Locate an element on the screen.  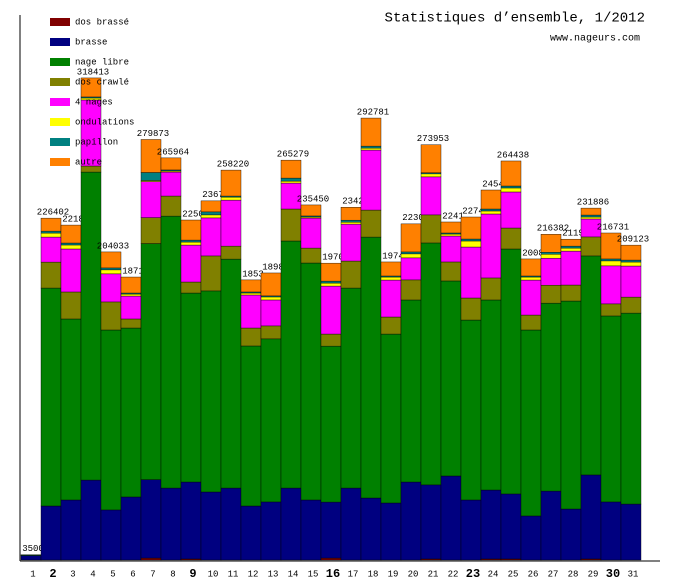
x-tick-label: 8 is located at coordinates (172, 574).